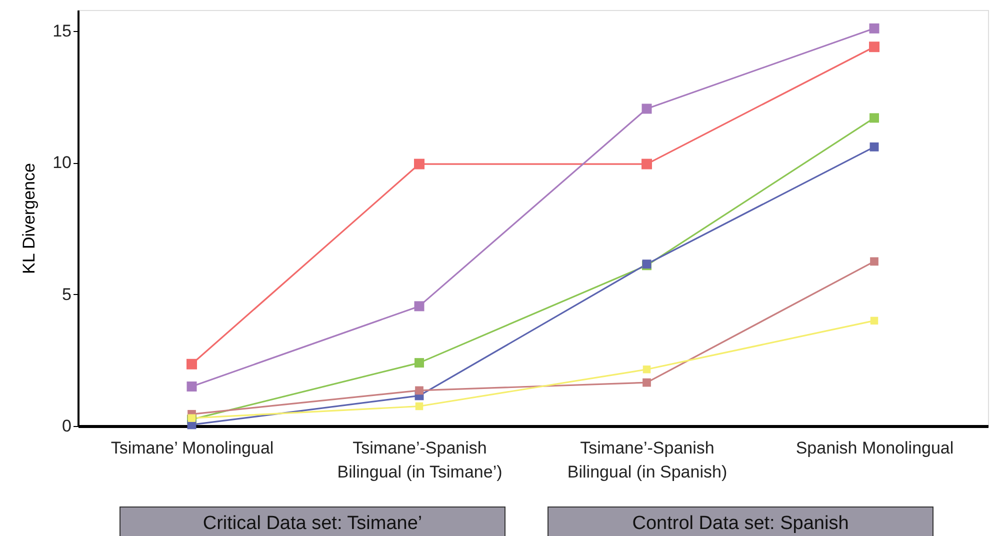  What do you see at coordinates (62, 31) in the screenshot?
I see `y-tick-label: 15` at bounding box center [62, 31].